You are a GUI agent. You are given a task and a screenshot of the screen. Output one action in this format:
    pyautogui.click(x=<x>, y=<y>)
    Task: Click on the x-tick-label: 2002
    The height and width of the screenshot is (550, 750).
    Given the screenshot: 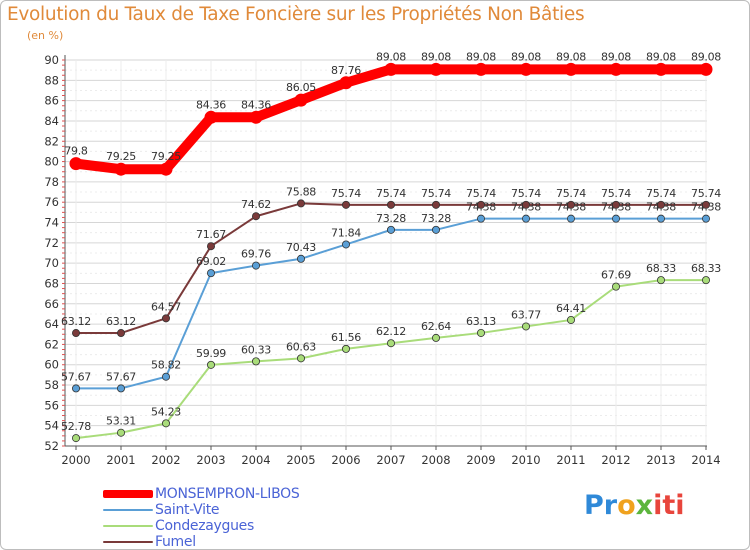 What is the action you would take?
    pyautogui.click(x=165, y=460)
    